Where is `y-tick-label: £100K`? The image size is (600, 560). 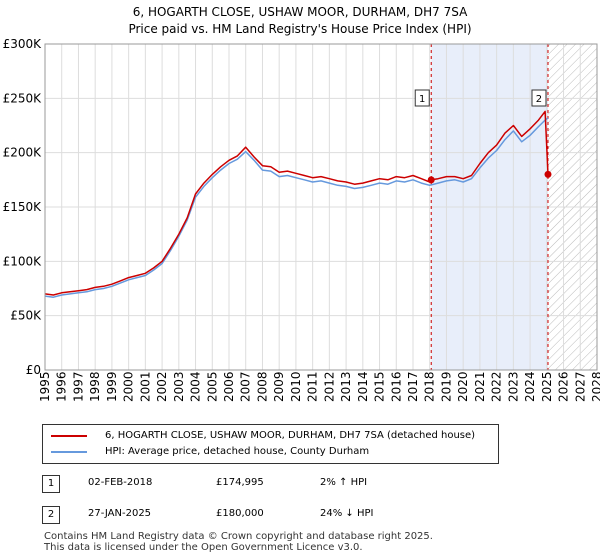 y-tick-label: £100K is located at coordinates (23, 261).